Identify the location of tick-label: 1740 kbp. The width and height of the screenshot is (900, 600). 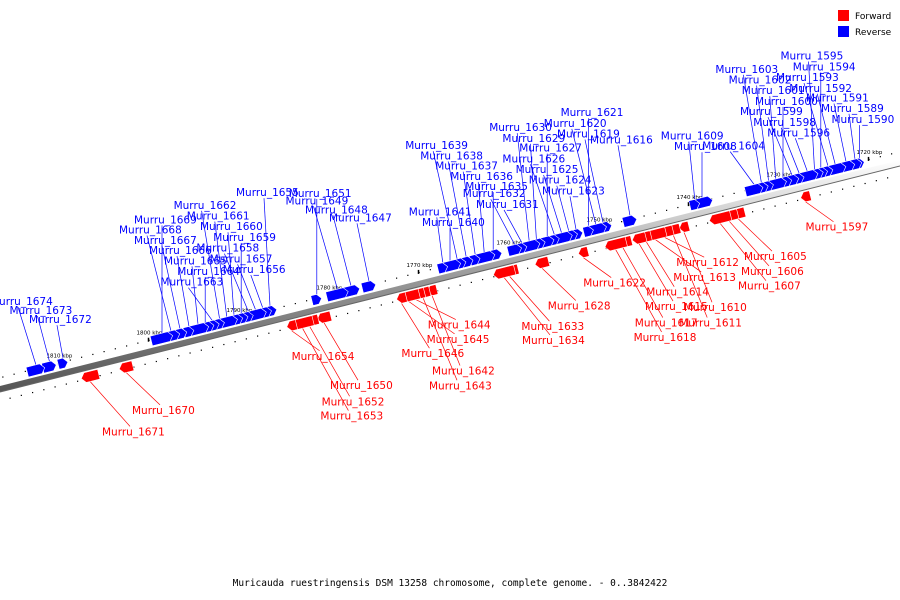
(690, 198).